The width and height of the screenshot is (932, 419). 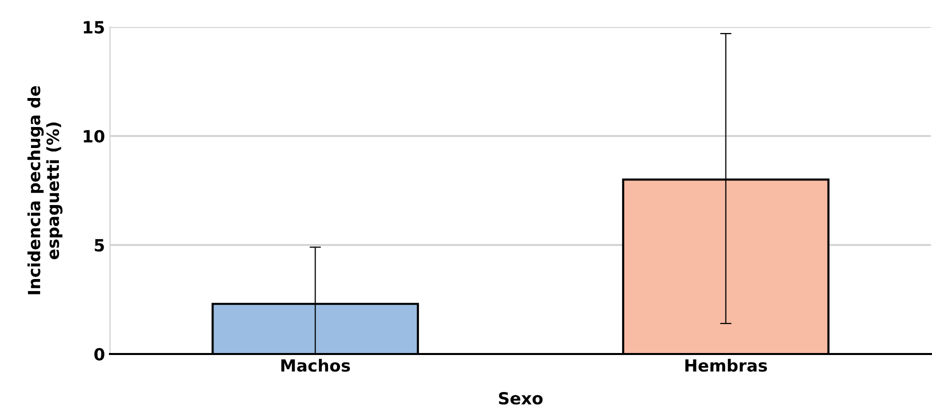 I want to click on y-tick-label: 15, so click(x=94, y=27).